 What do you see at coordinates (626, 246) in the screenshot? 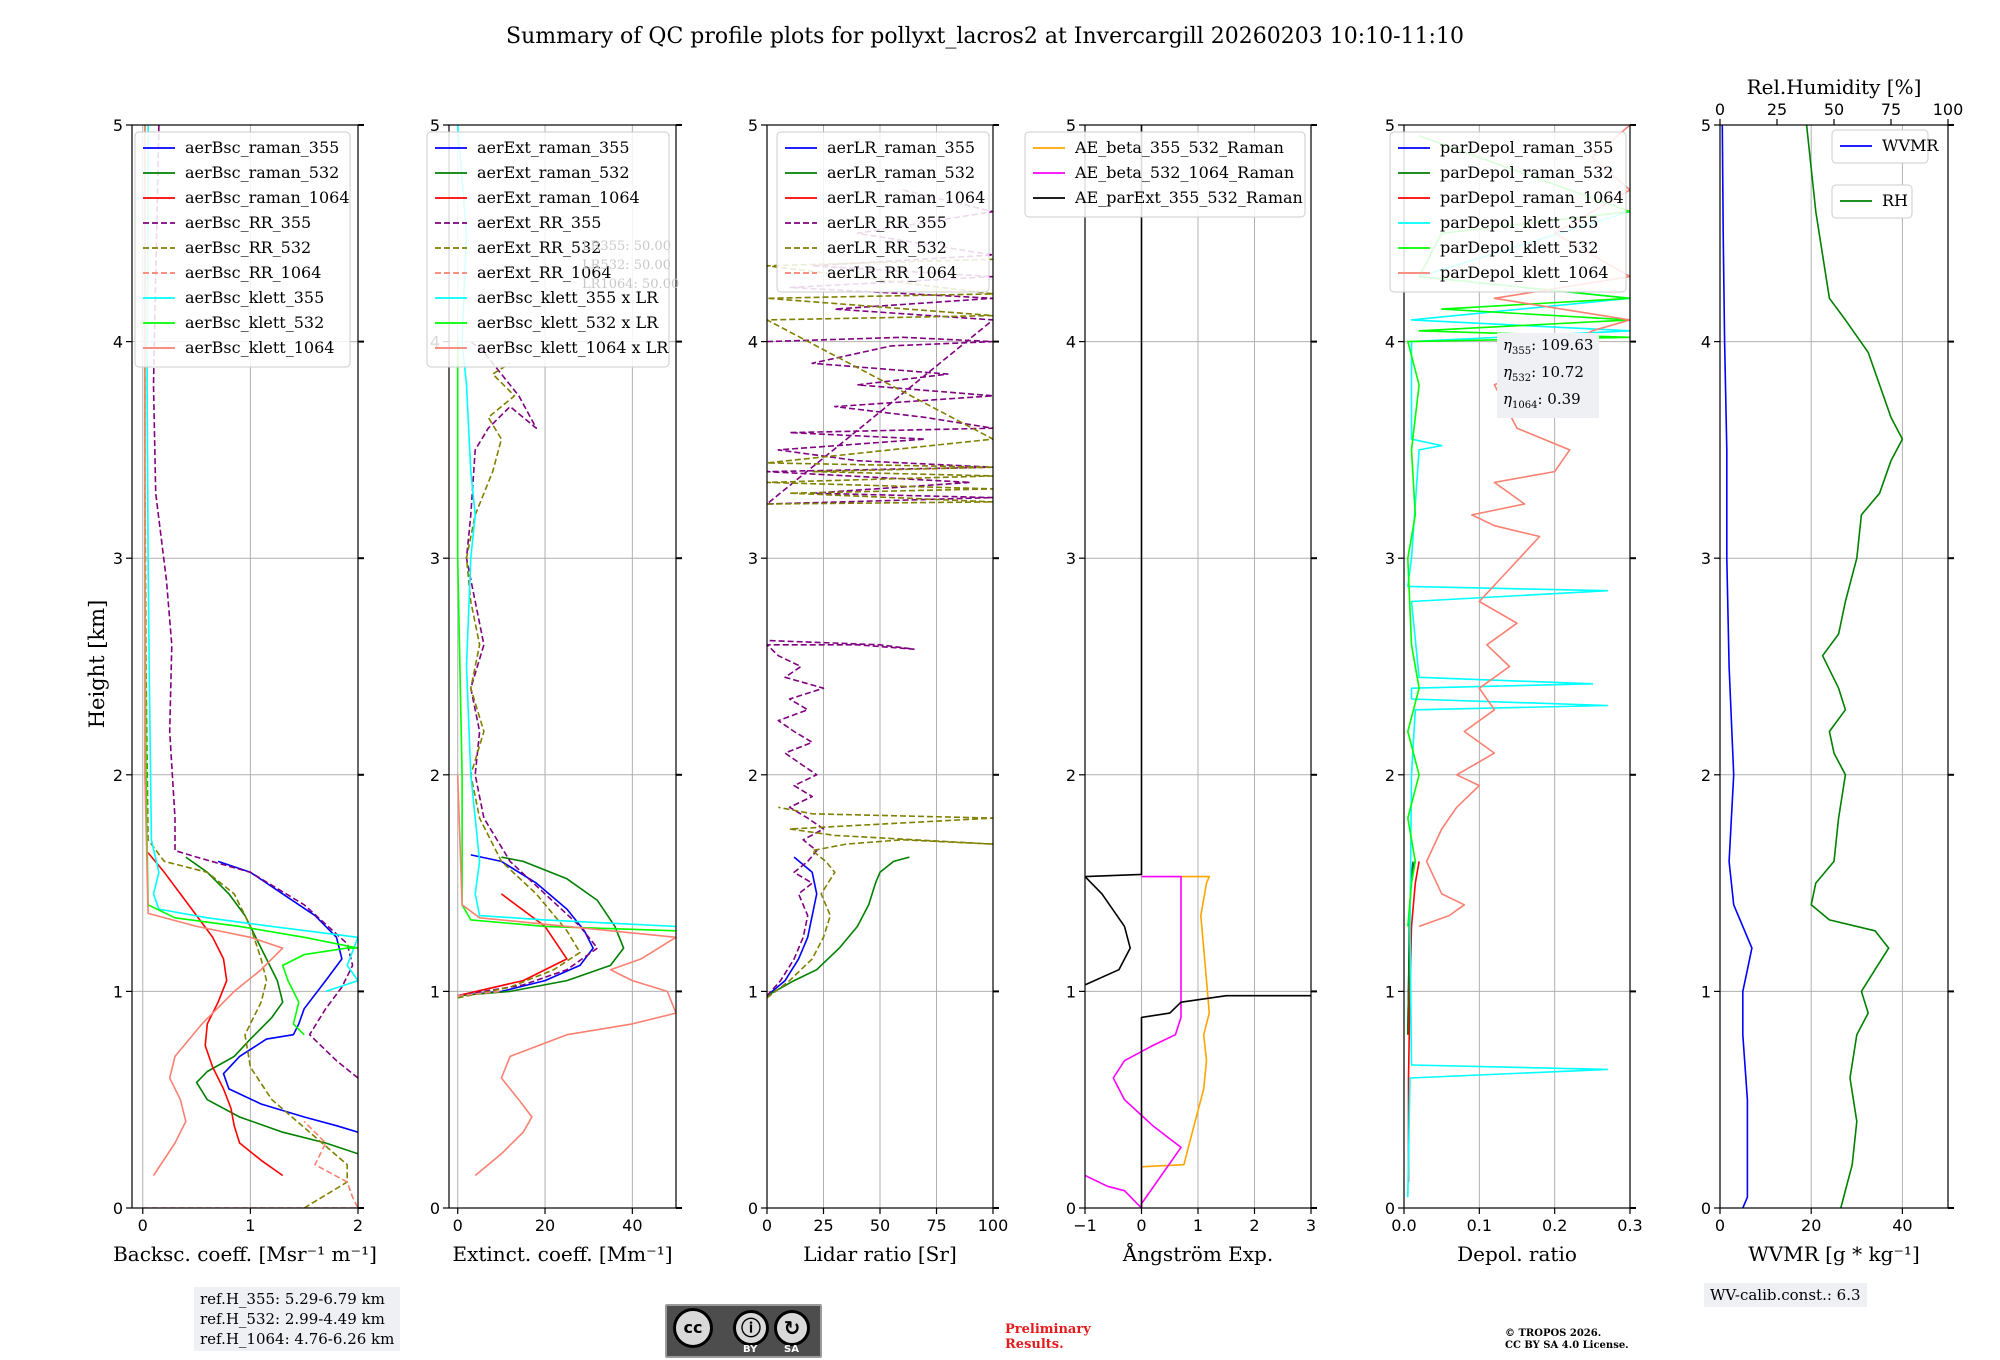
I see `lr-fixed-355: LR355: 50.00` at bounding box center [626, 246].